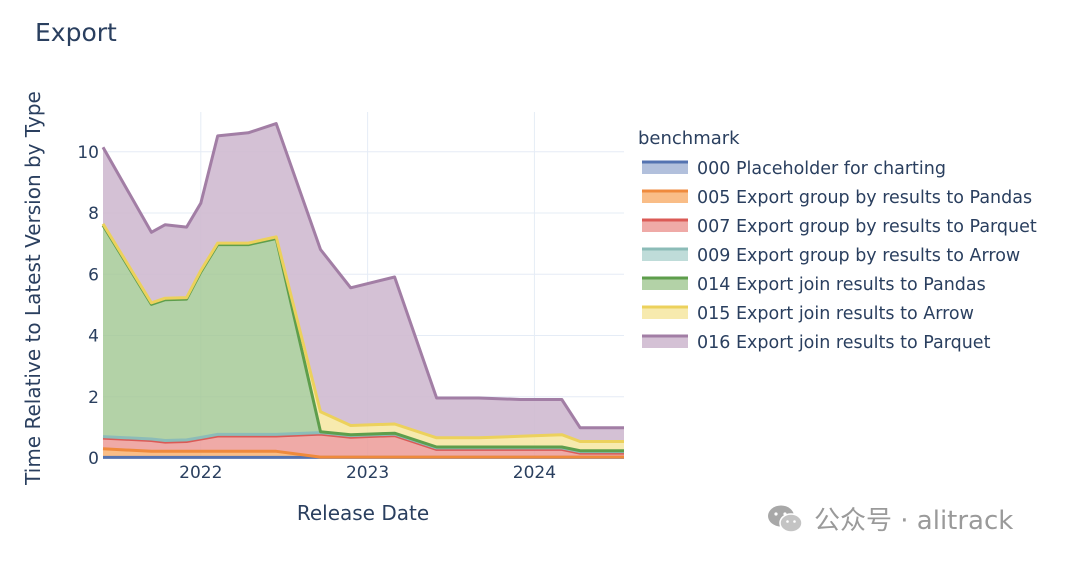  I want to click on legend-label: 005 Export group by results to Pandas, so click(864, 198).